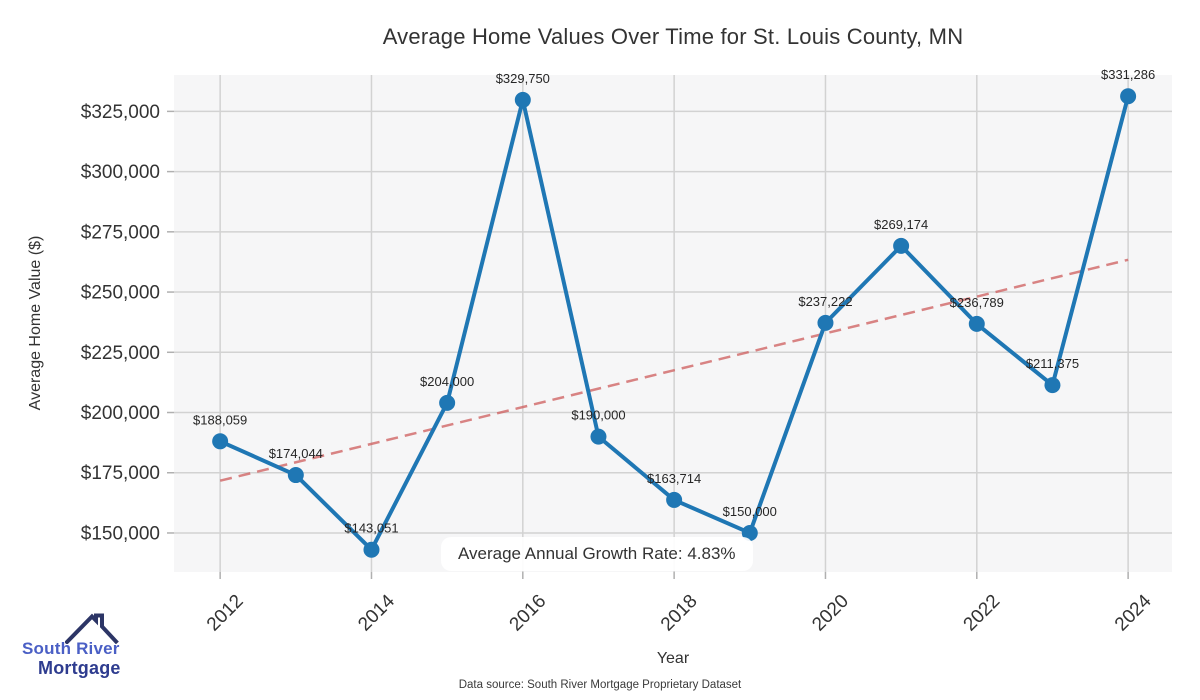 The height and width of the screenshot is (700, 1200). Describe the element at coordinates (120, 232) in the screenshot. I see `svg-text: $275,000` at that location.